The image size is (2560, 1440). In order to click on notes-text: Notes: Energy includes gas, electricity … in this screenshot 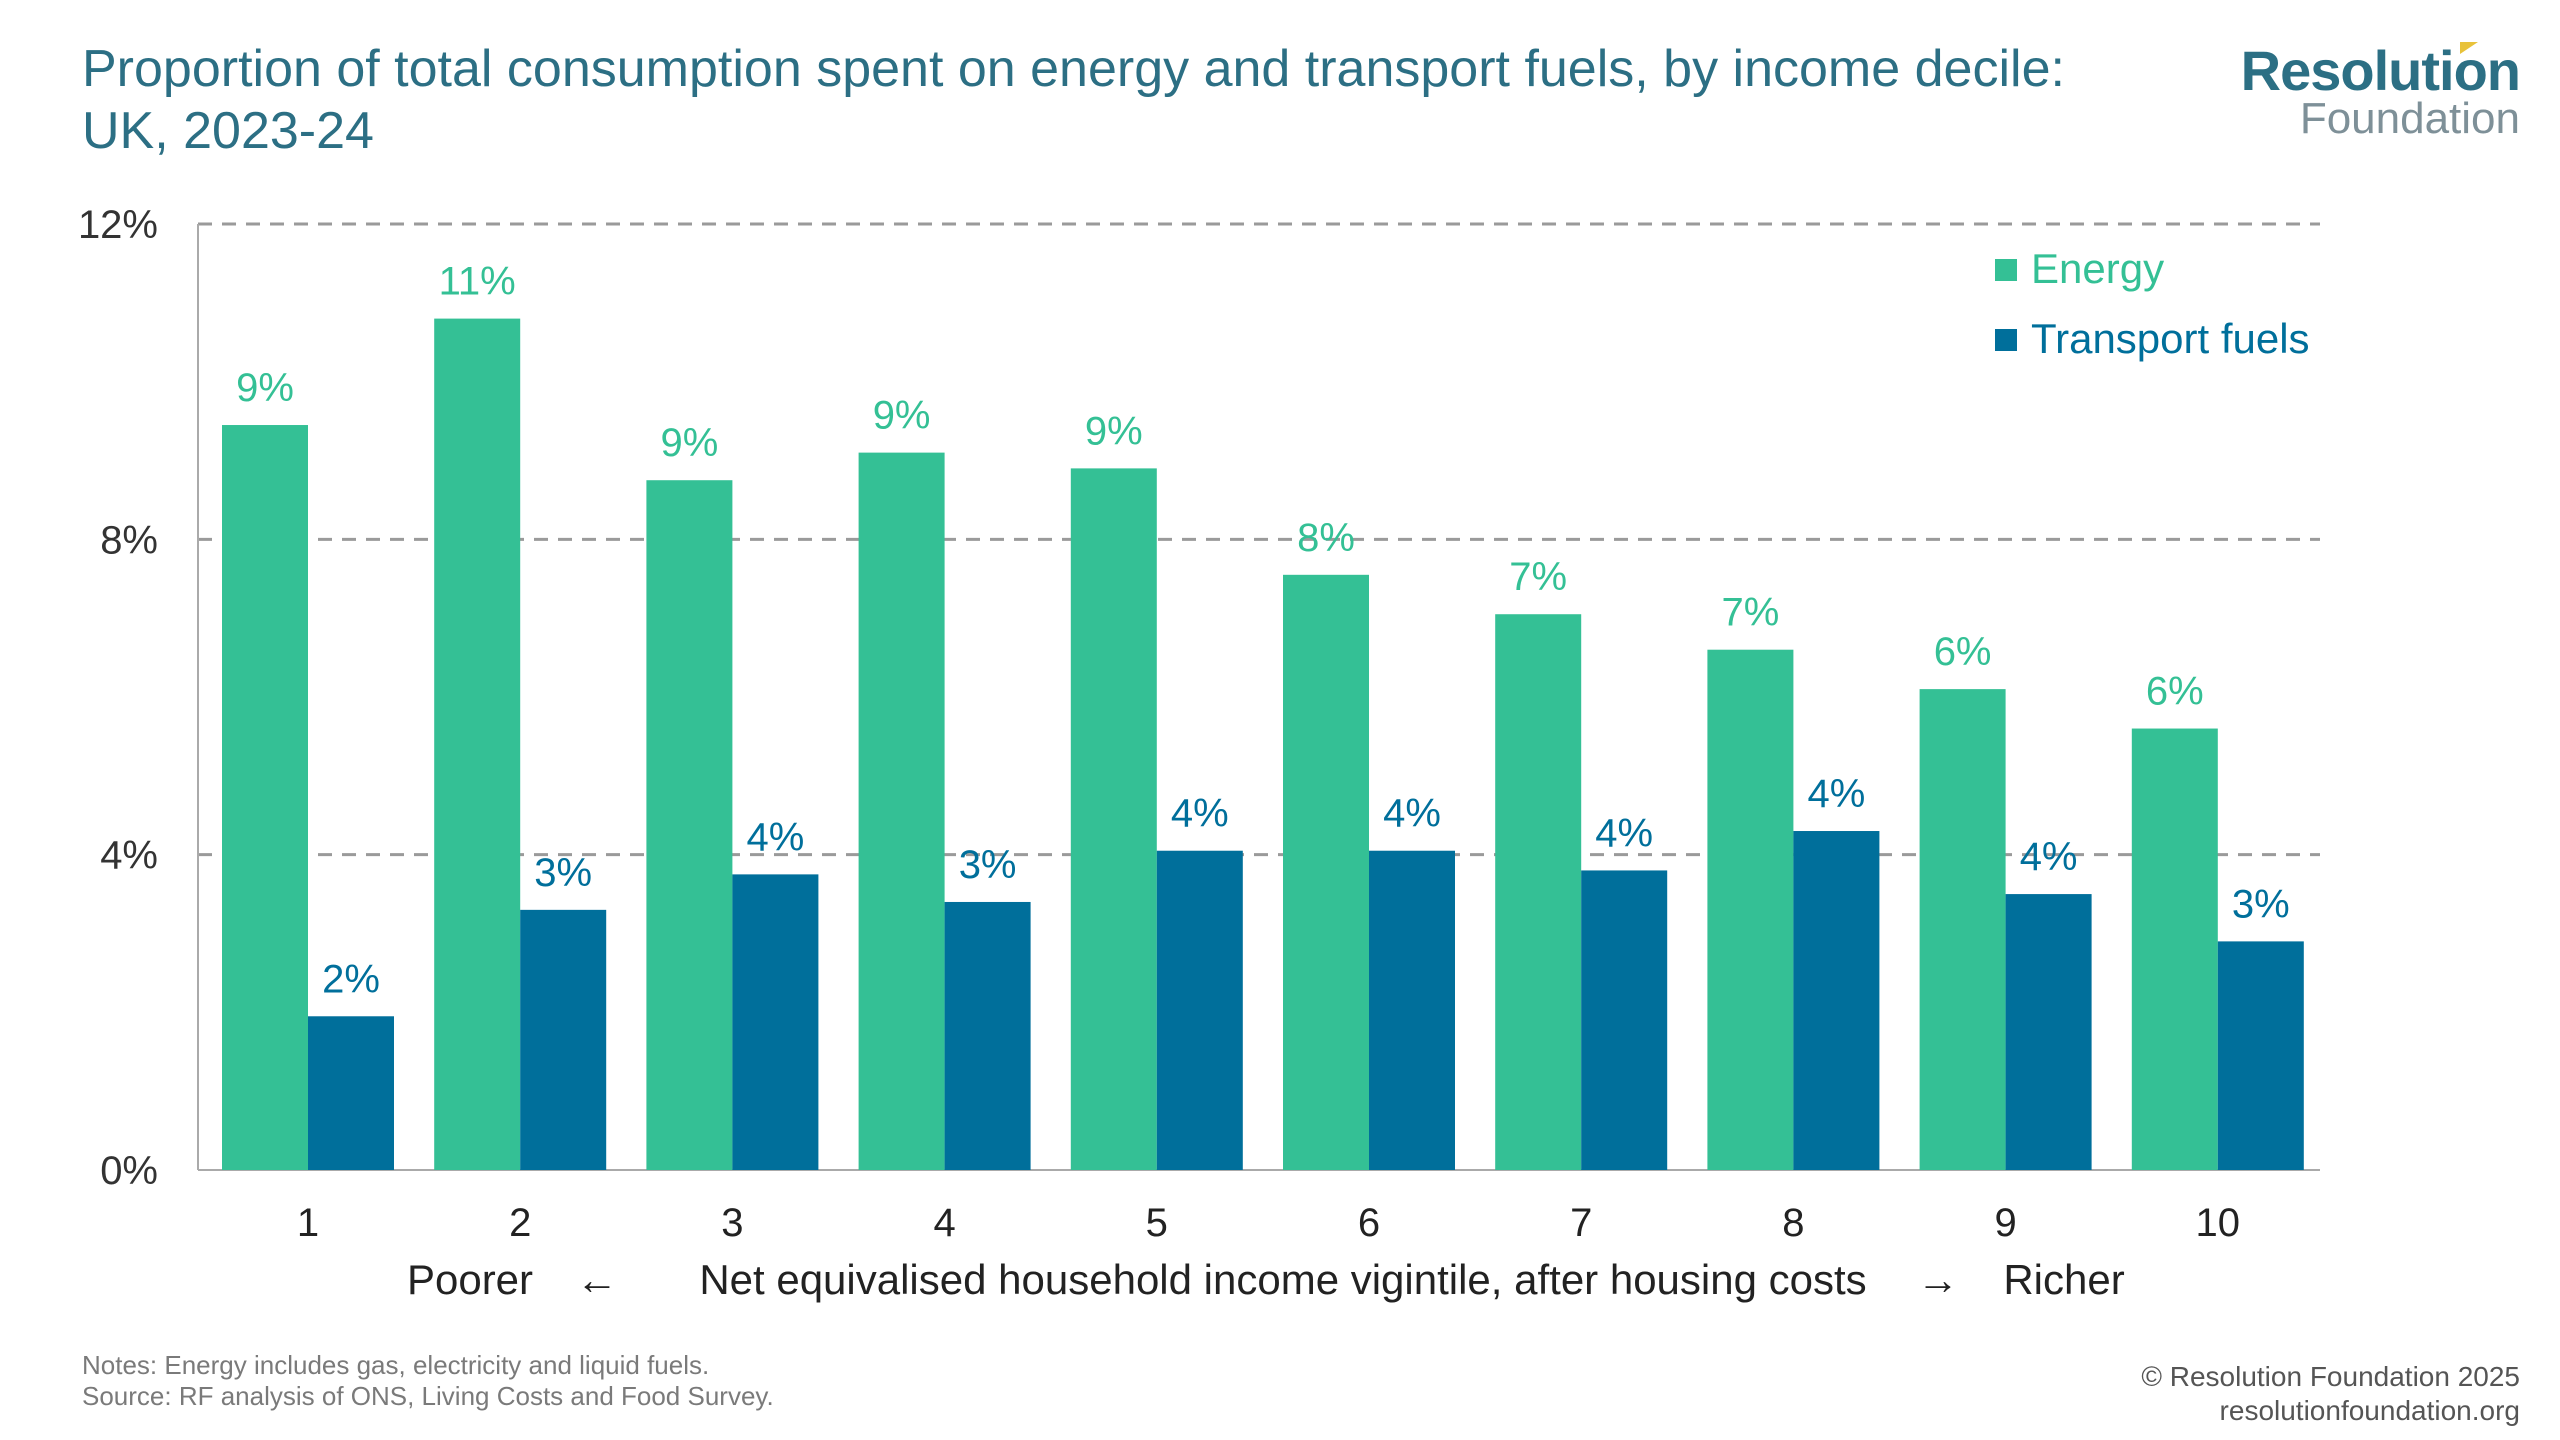, I will do `click(396, 1365)`.